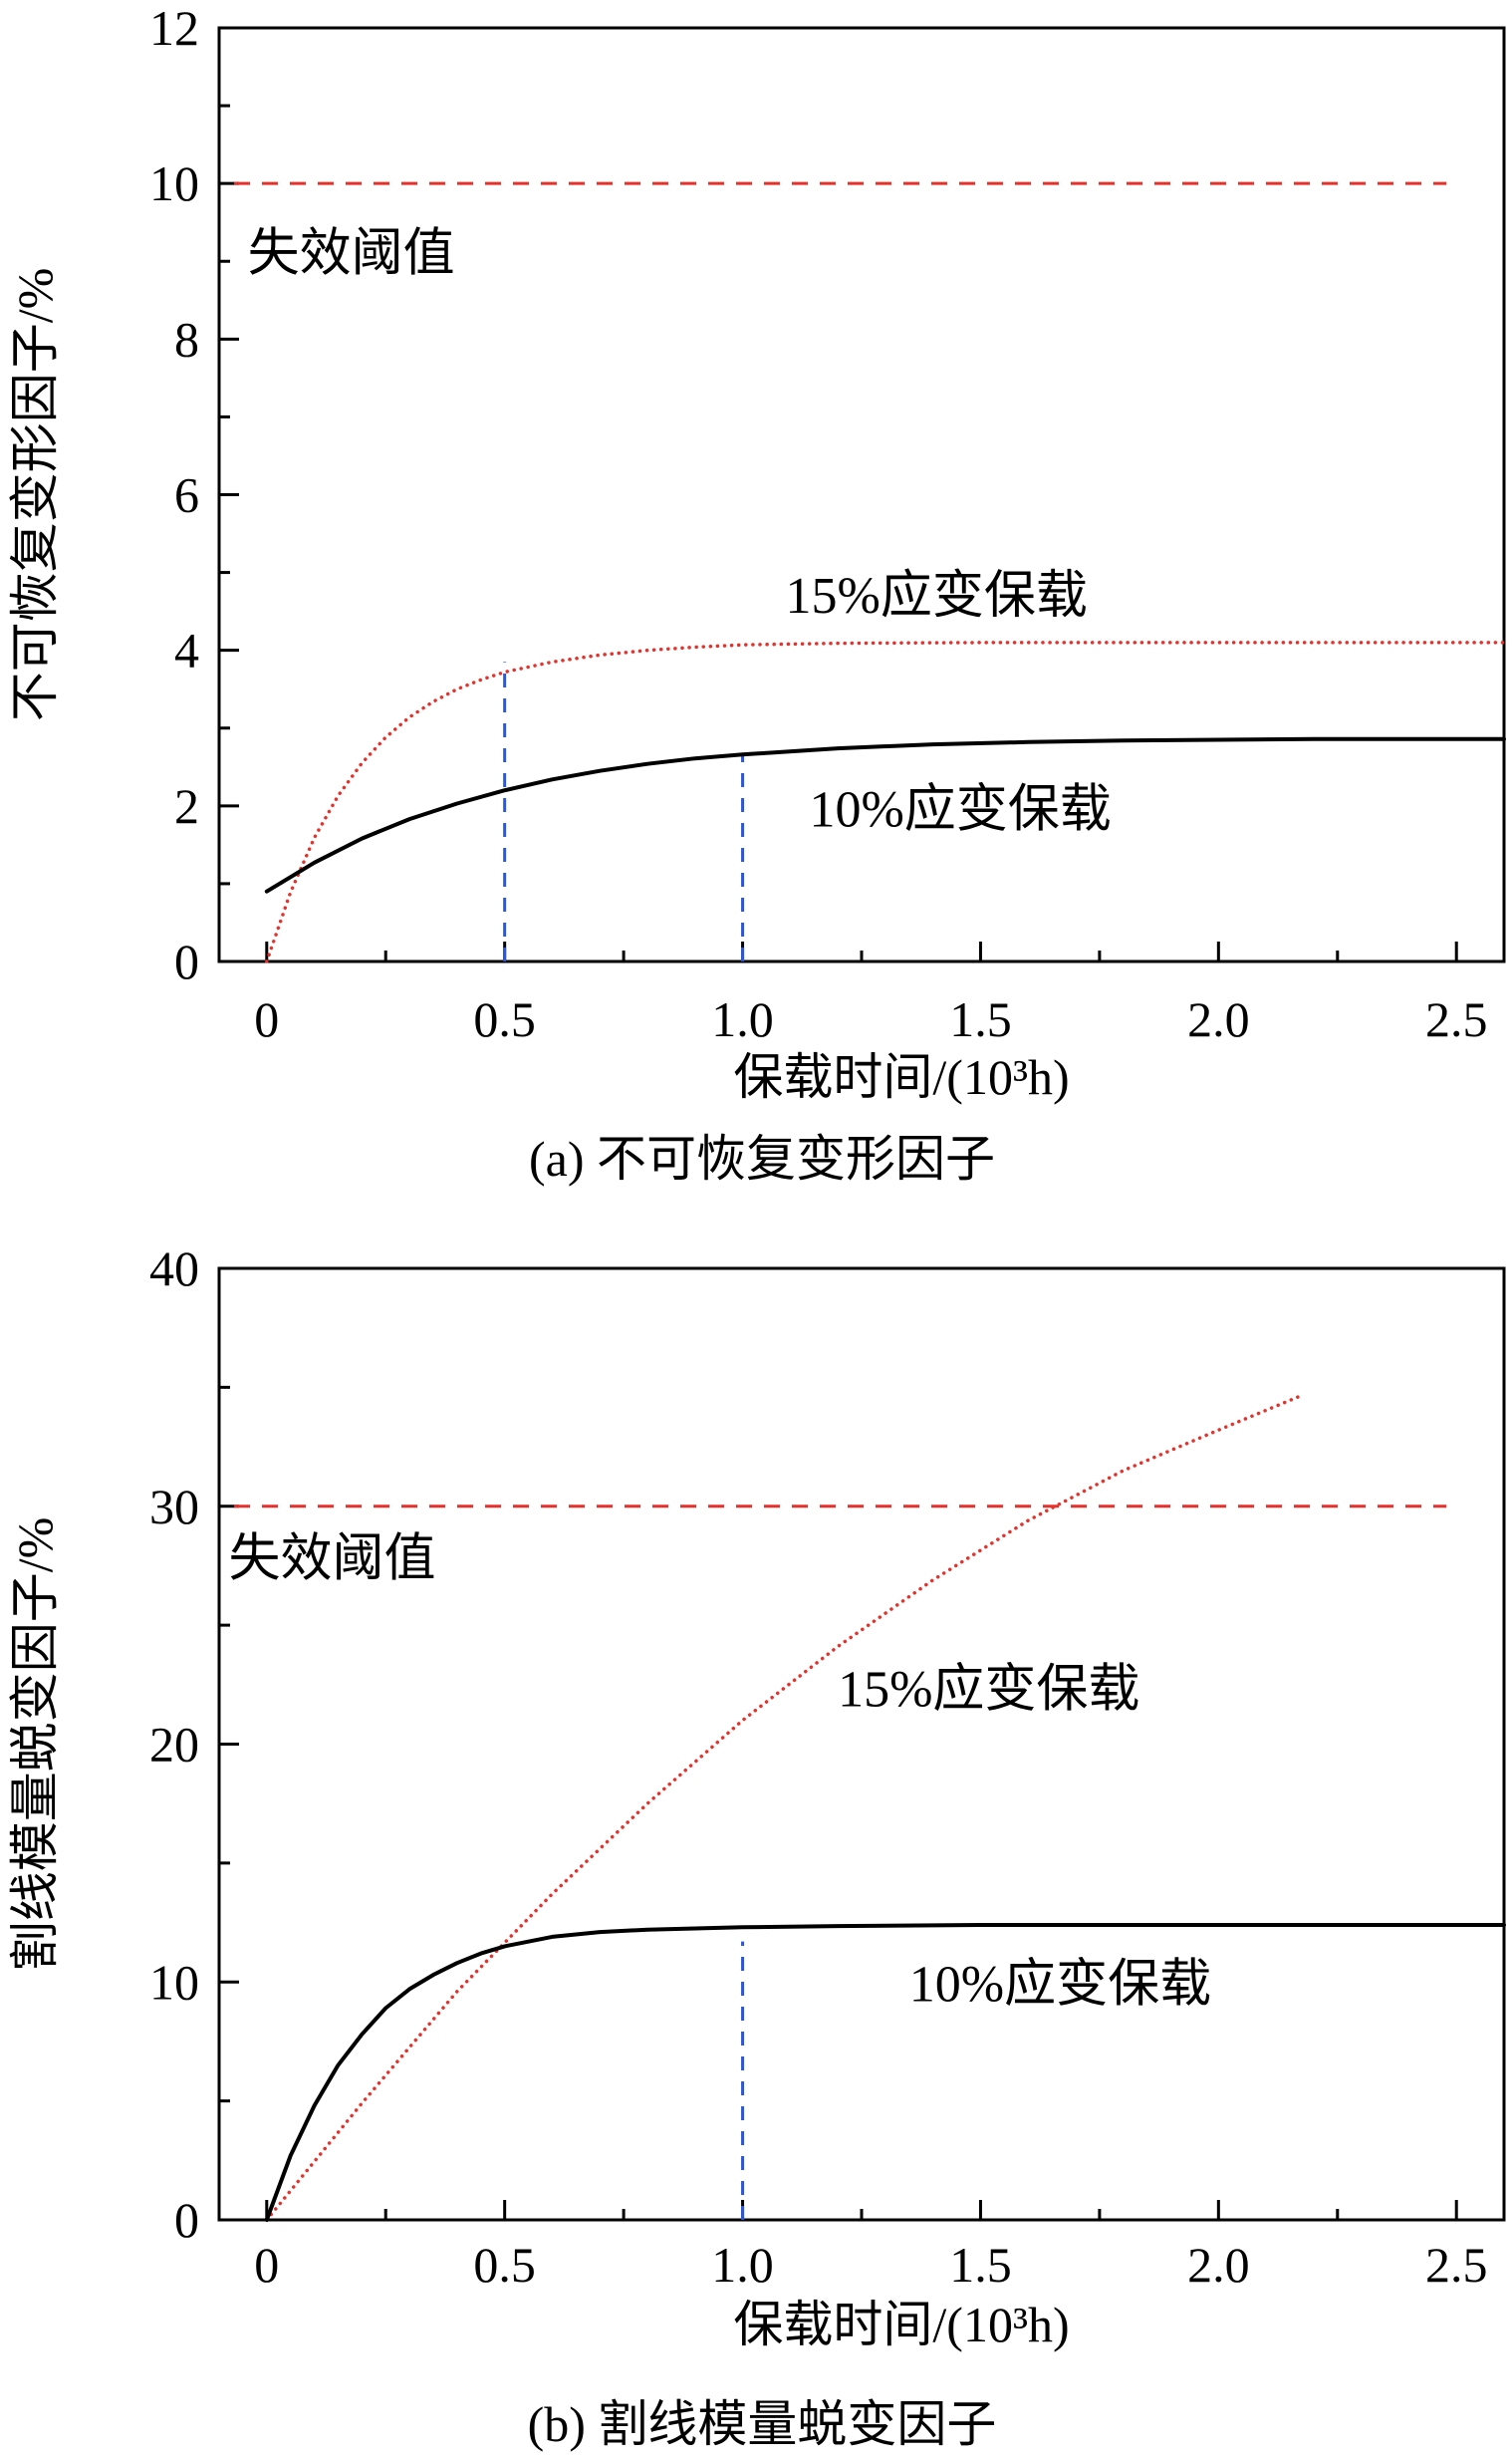 Image resolution: width=1512 pixels, height=2459 pixels. Describe the element at coordinates (186, 495) in the screenshot. I see `y-tick-label: 6` at that location.